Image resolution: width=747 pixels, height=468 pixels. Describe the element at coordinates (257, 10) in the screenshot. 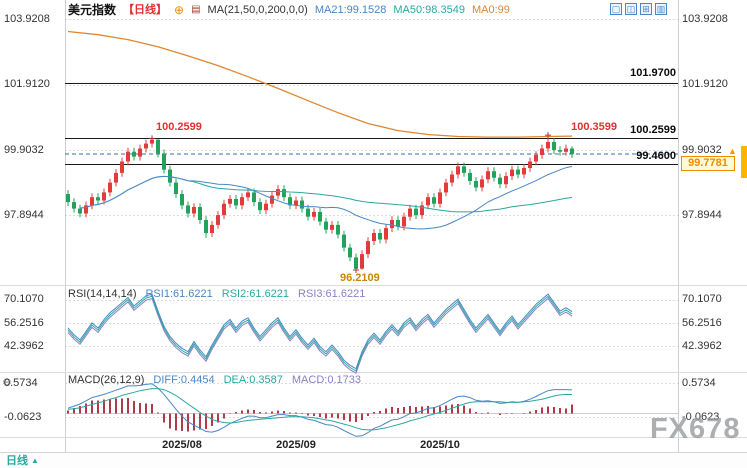

I see `ma-settings-label: MA(21,50,0,200,0,0)` at that location.